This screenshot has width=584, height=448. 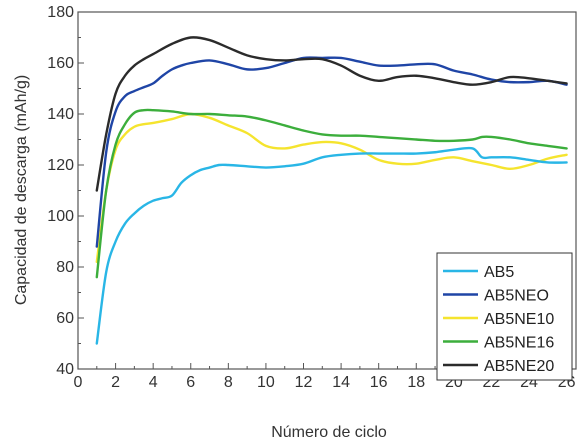 What do you see at coordinates (329, 432) in the screenshot?
I see `x-axis-title: Número de ciclo` at bounding box center [329, 432].